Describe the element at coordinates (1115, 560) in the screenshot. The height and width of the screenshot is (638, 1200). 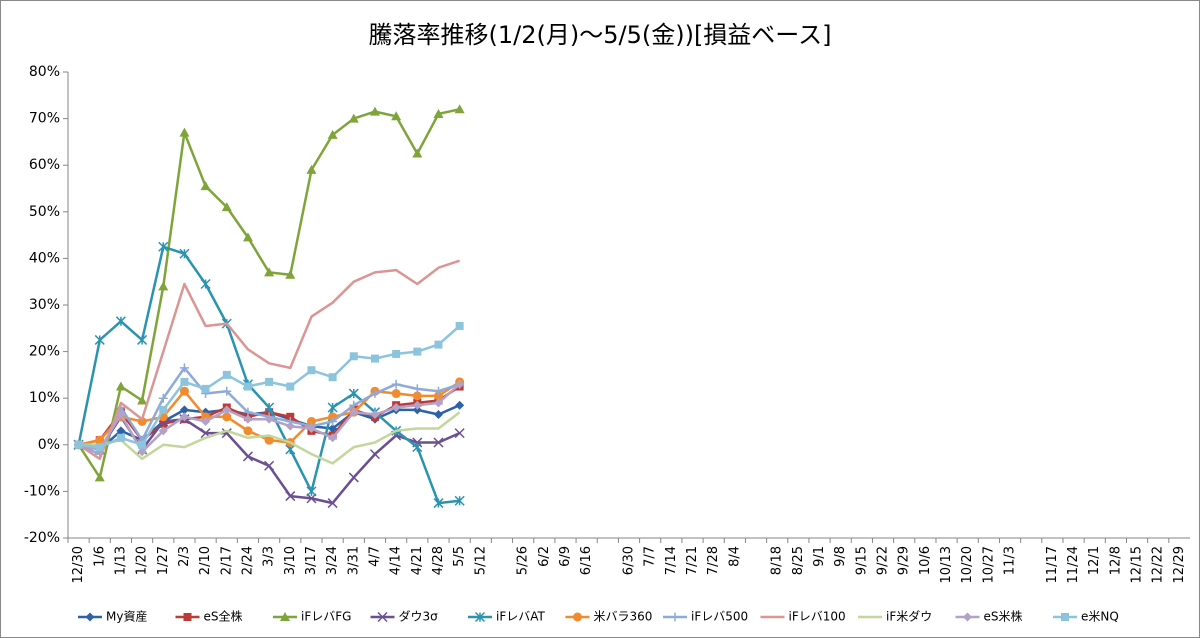
I see `x-tick-label: 12/8` at that location.